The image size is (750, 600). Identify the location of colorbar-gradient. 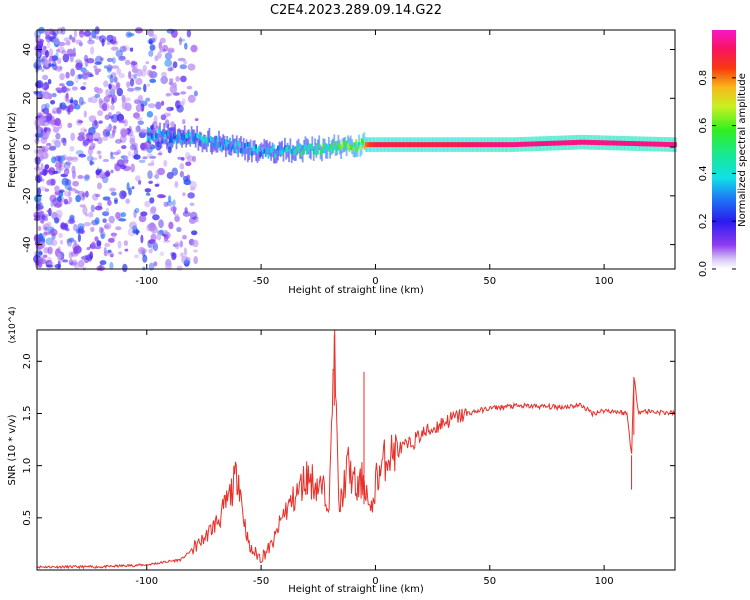
(724, 149).